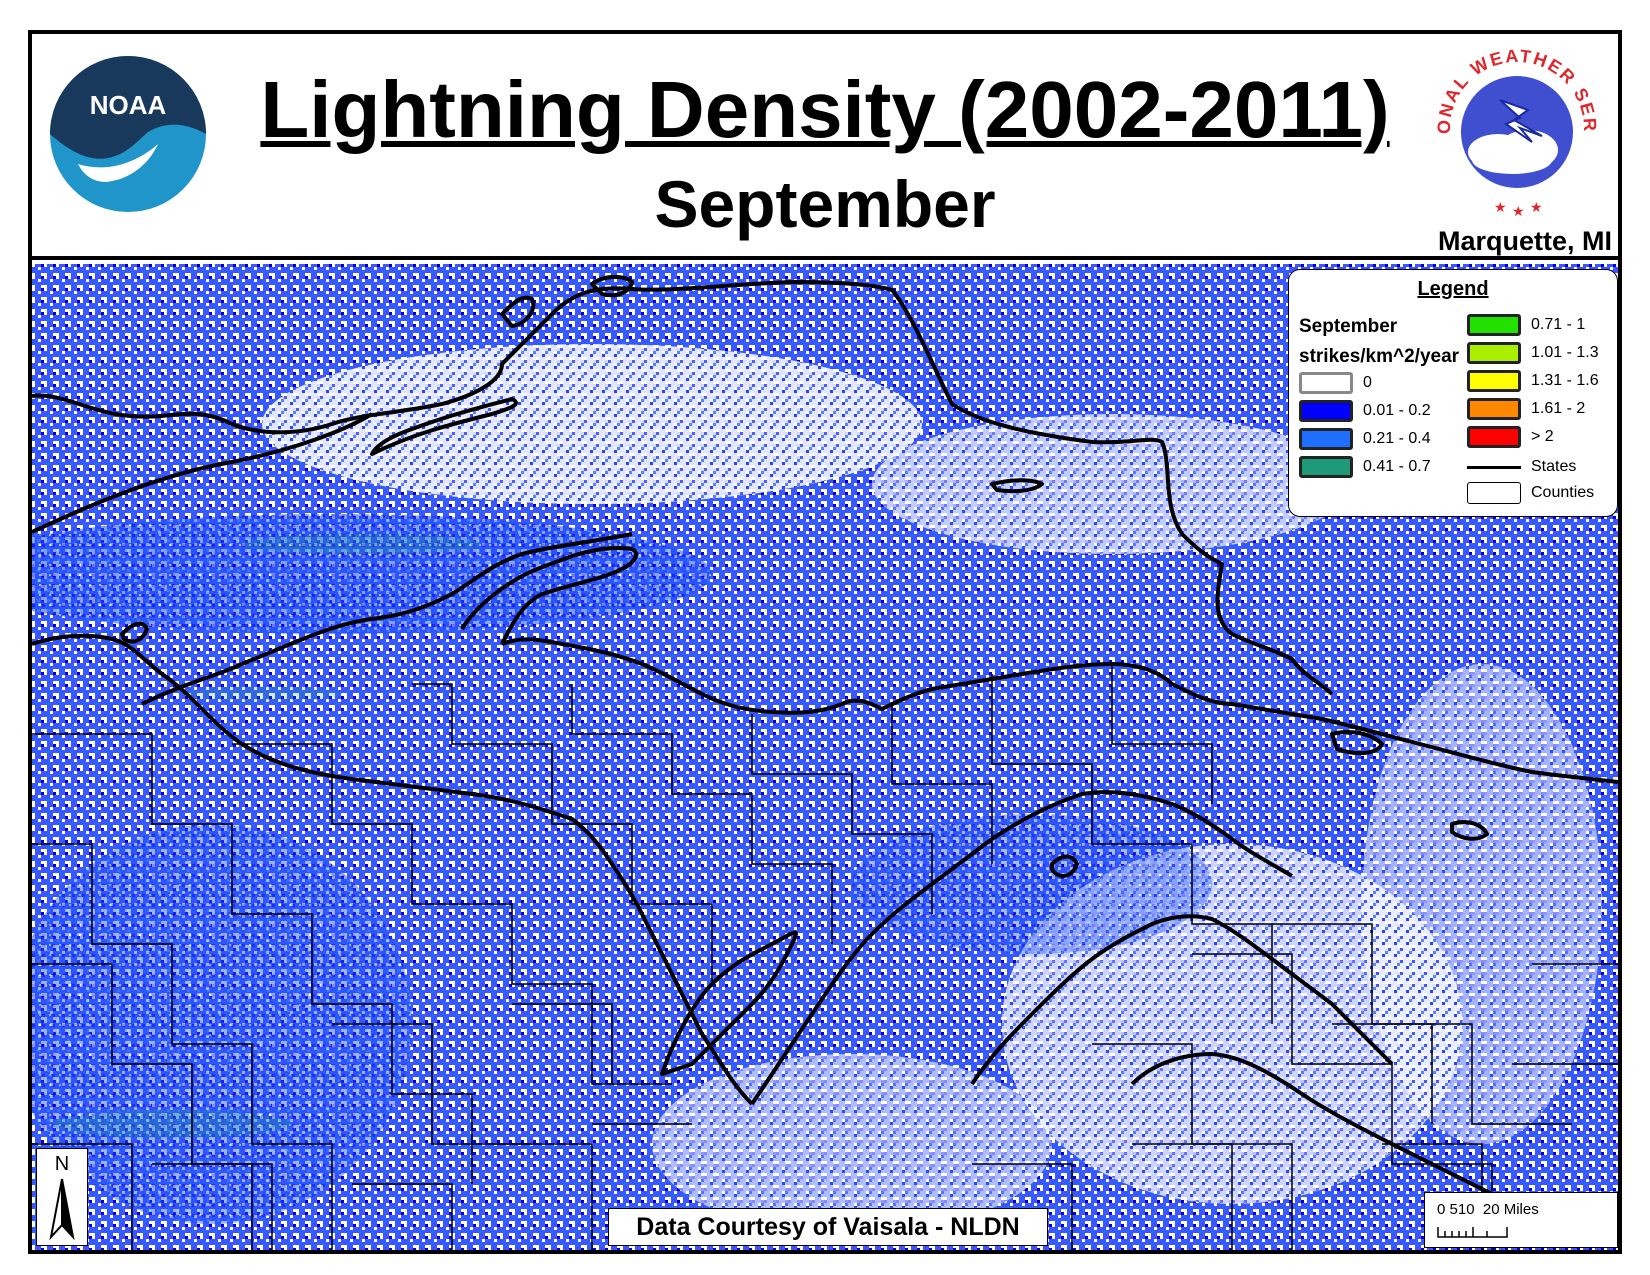 The image size is (1650, 1275). I want to click on legend-item-class-6: 1.31 - 1.6, so click(1533, 381).